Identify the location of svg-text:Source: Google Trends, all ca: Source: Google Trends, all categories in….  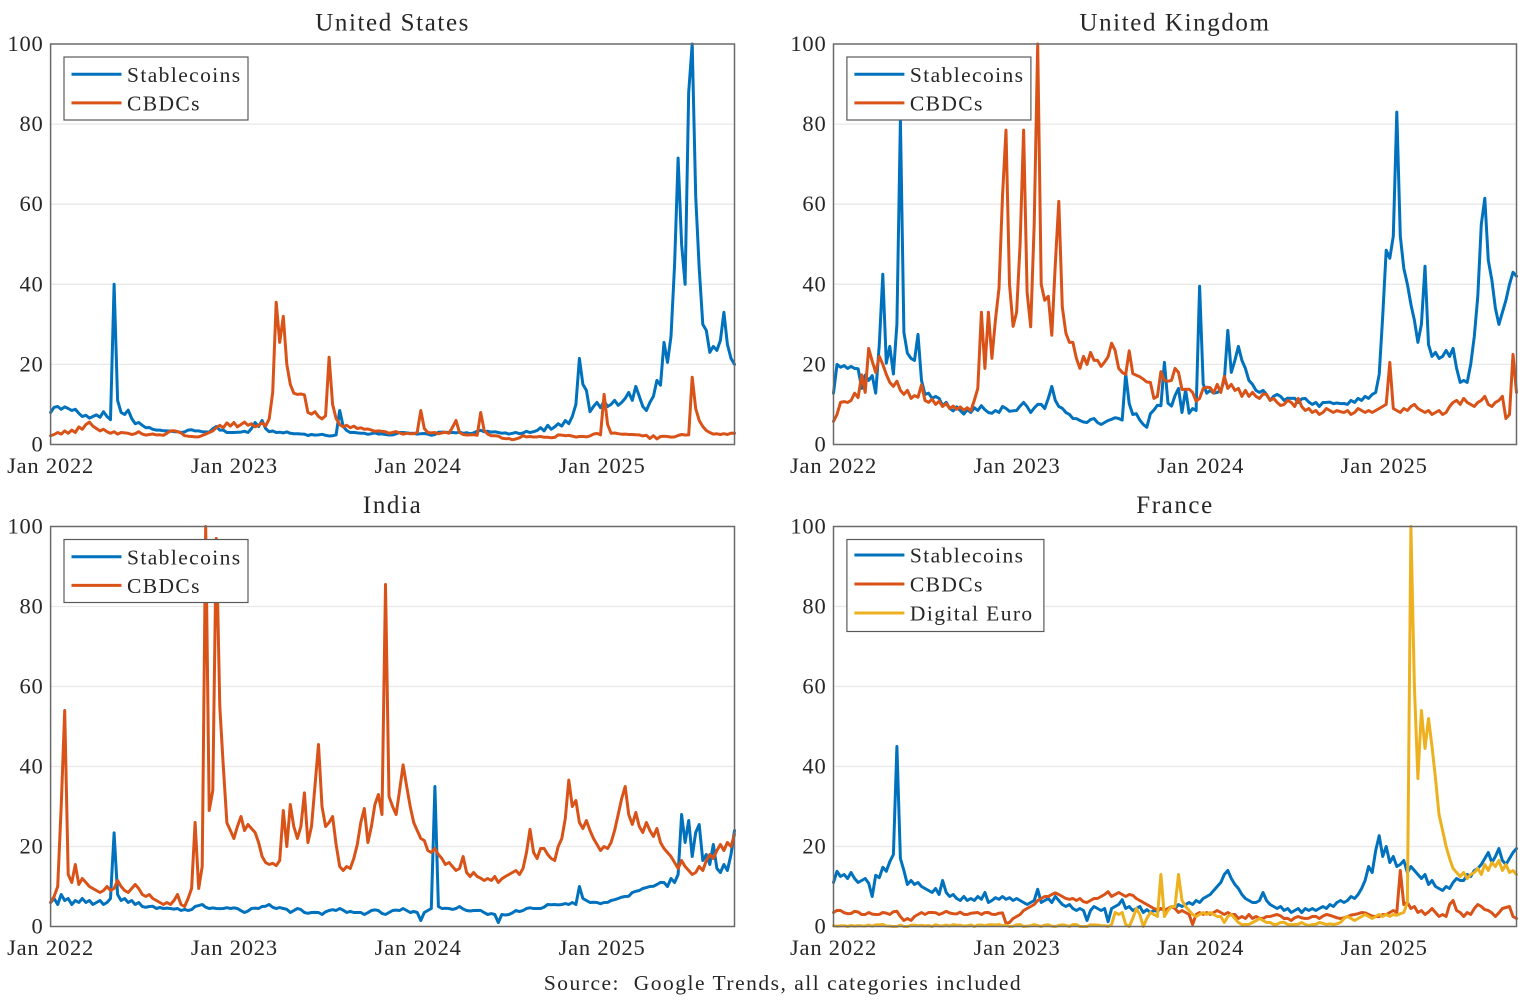
(783, 983).